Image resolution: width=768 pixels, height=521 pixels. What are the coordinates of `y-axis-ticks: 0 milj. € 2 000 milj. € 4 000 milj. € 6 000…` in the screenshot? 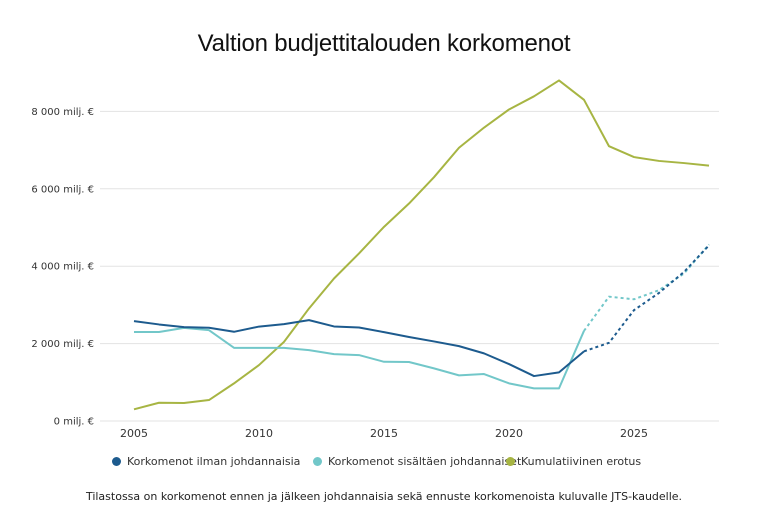 It's located at (62, 267).